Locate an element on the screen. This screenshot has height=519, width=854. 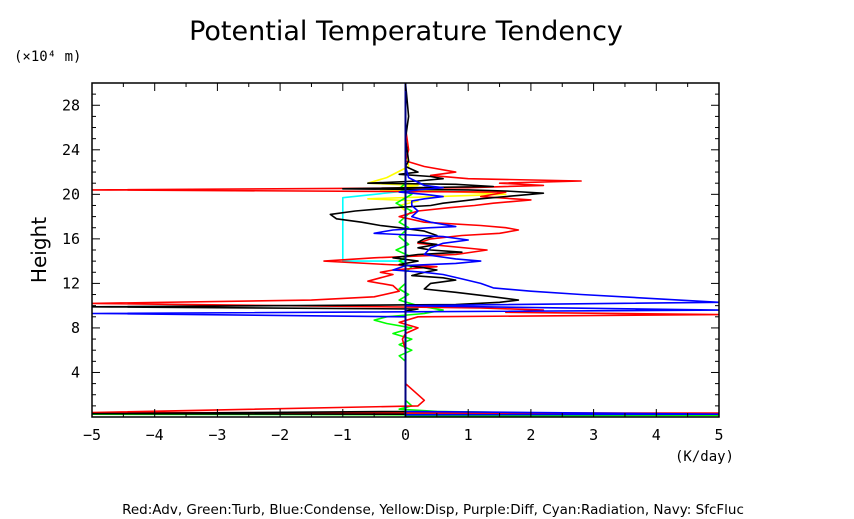
x-tick-label: 4 is located at coordinates (656, 435).